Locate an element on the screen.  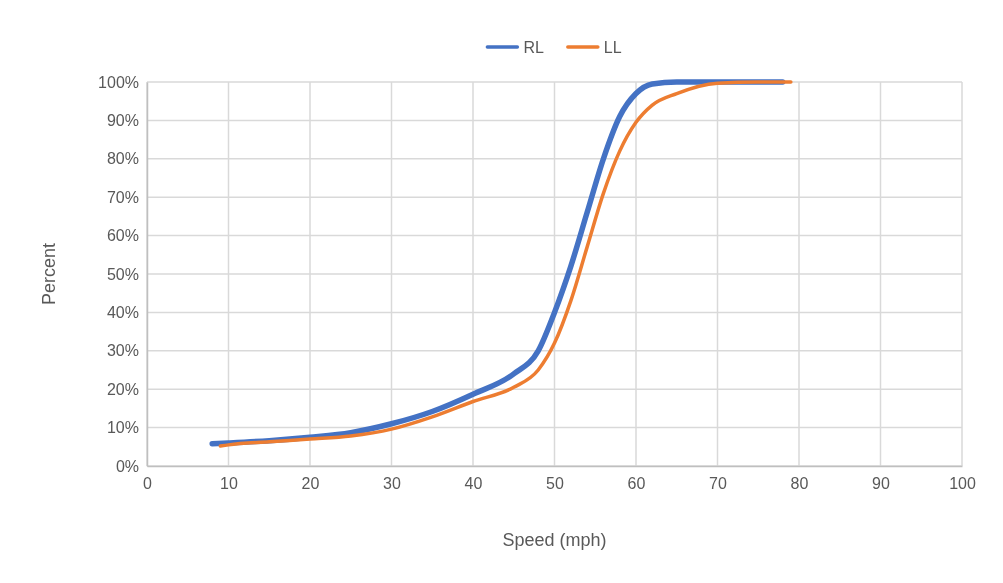
y-tick-label: 50% is located at coordinates (122, 274).